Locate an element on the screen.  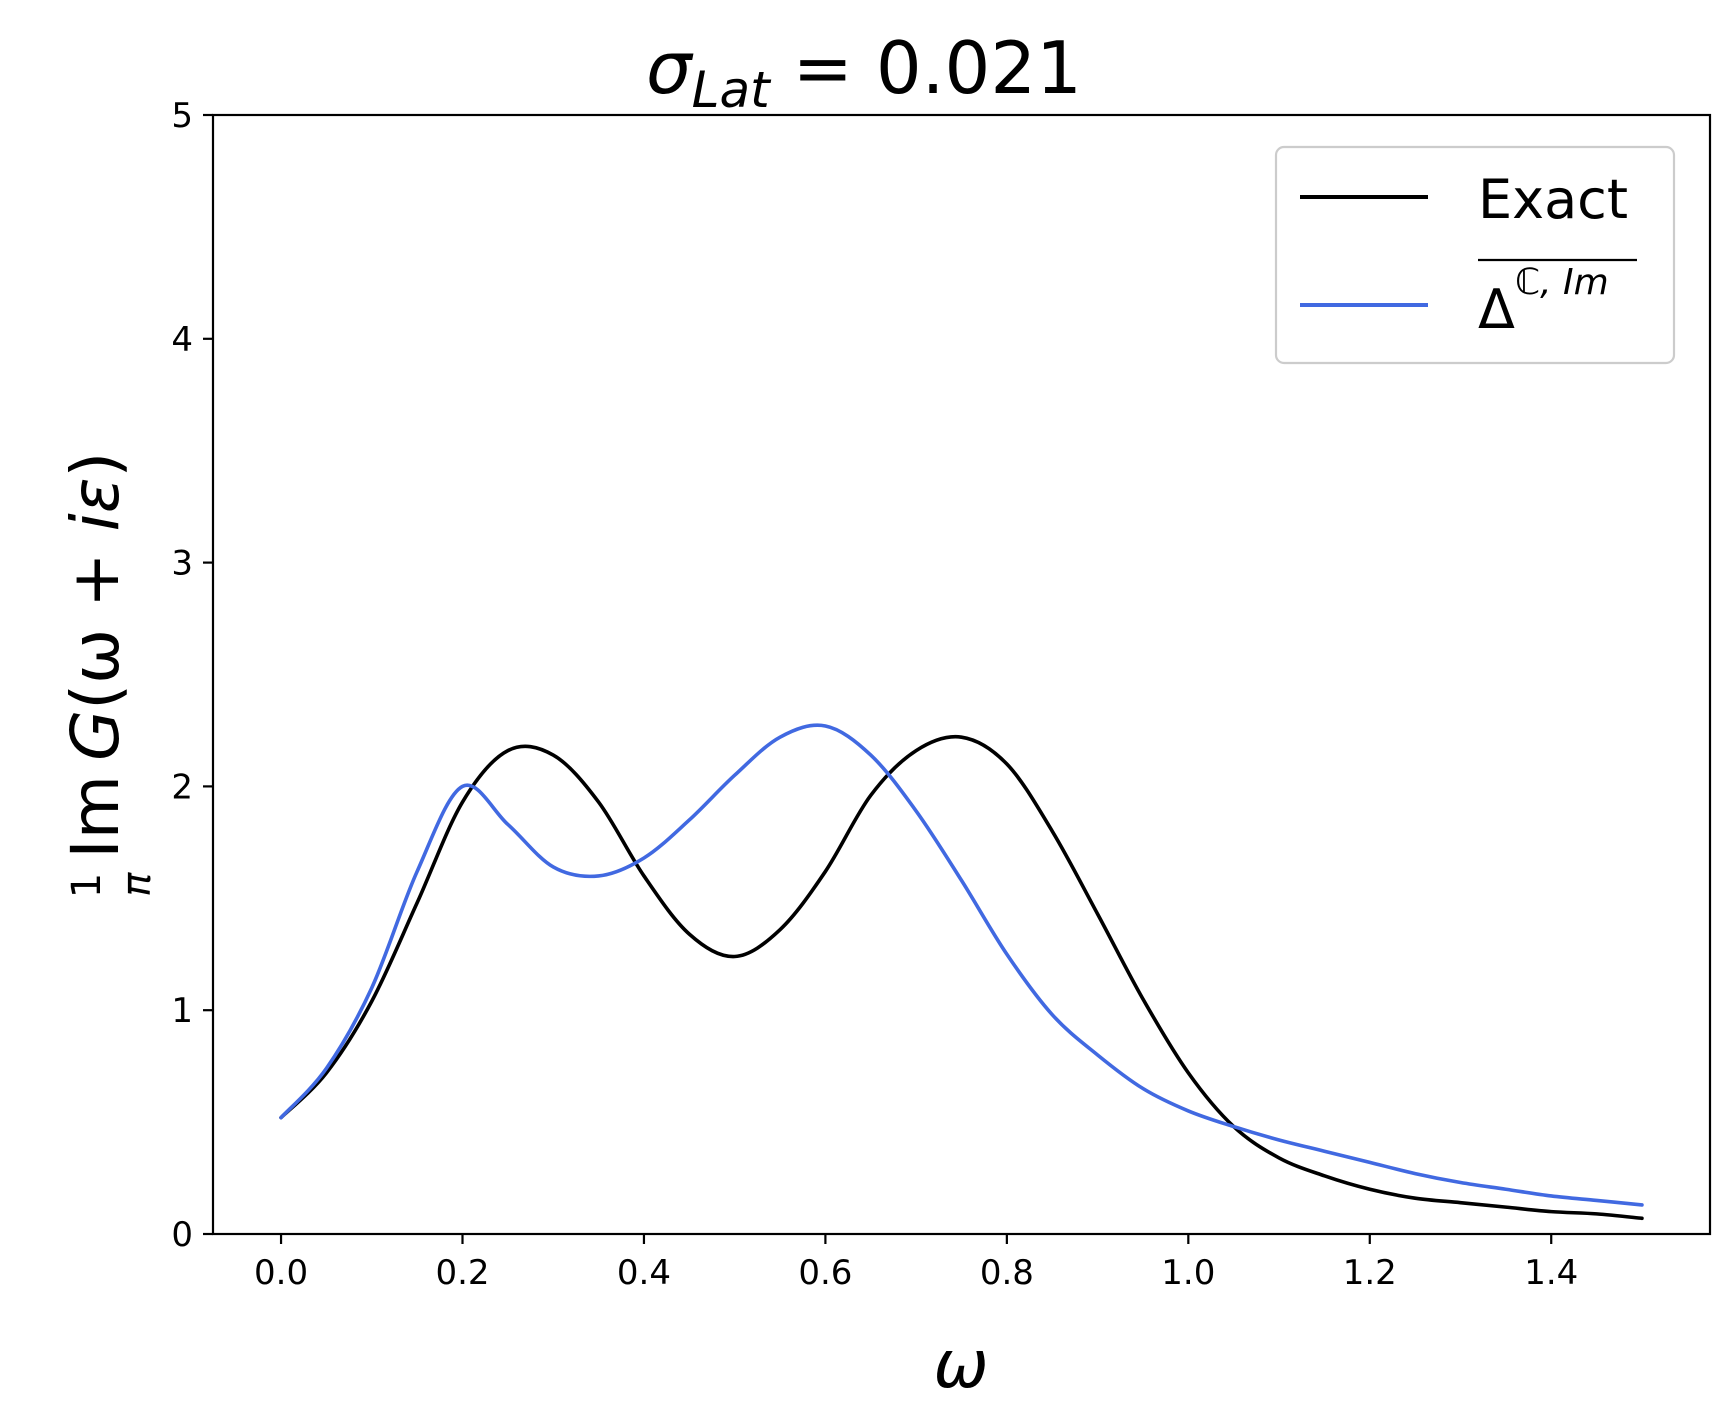
y-tick-label: 2 is located at coordinates (182, 787).